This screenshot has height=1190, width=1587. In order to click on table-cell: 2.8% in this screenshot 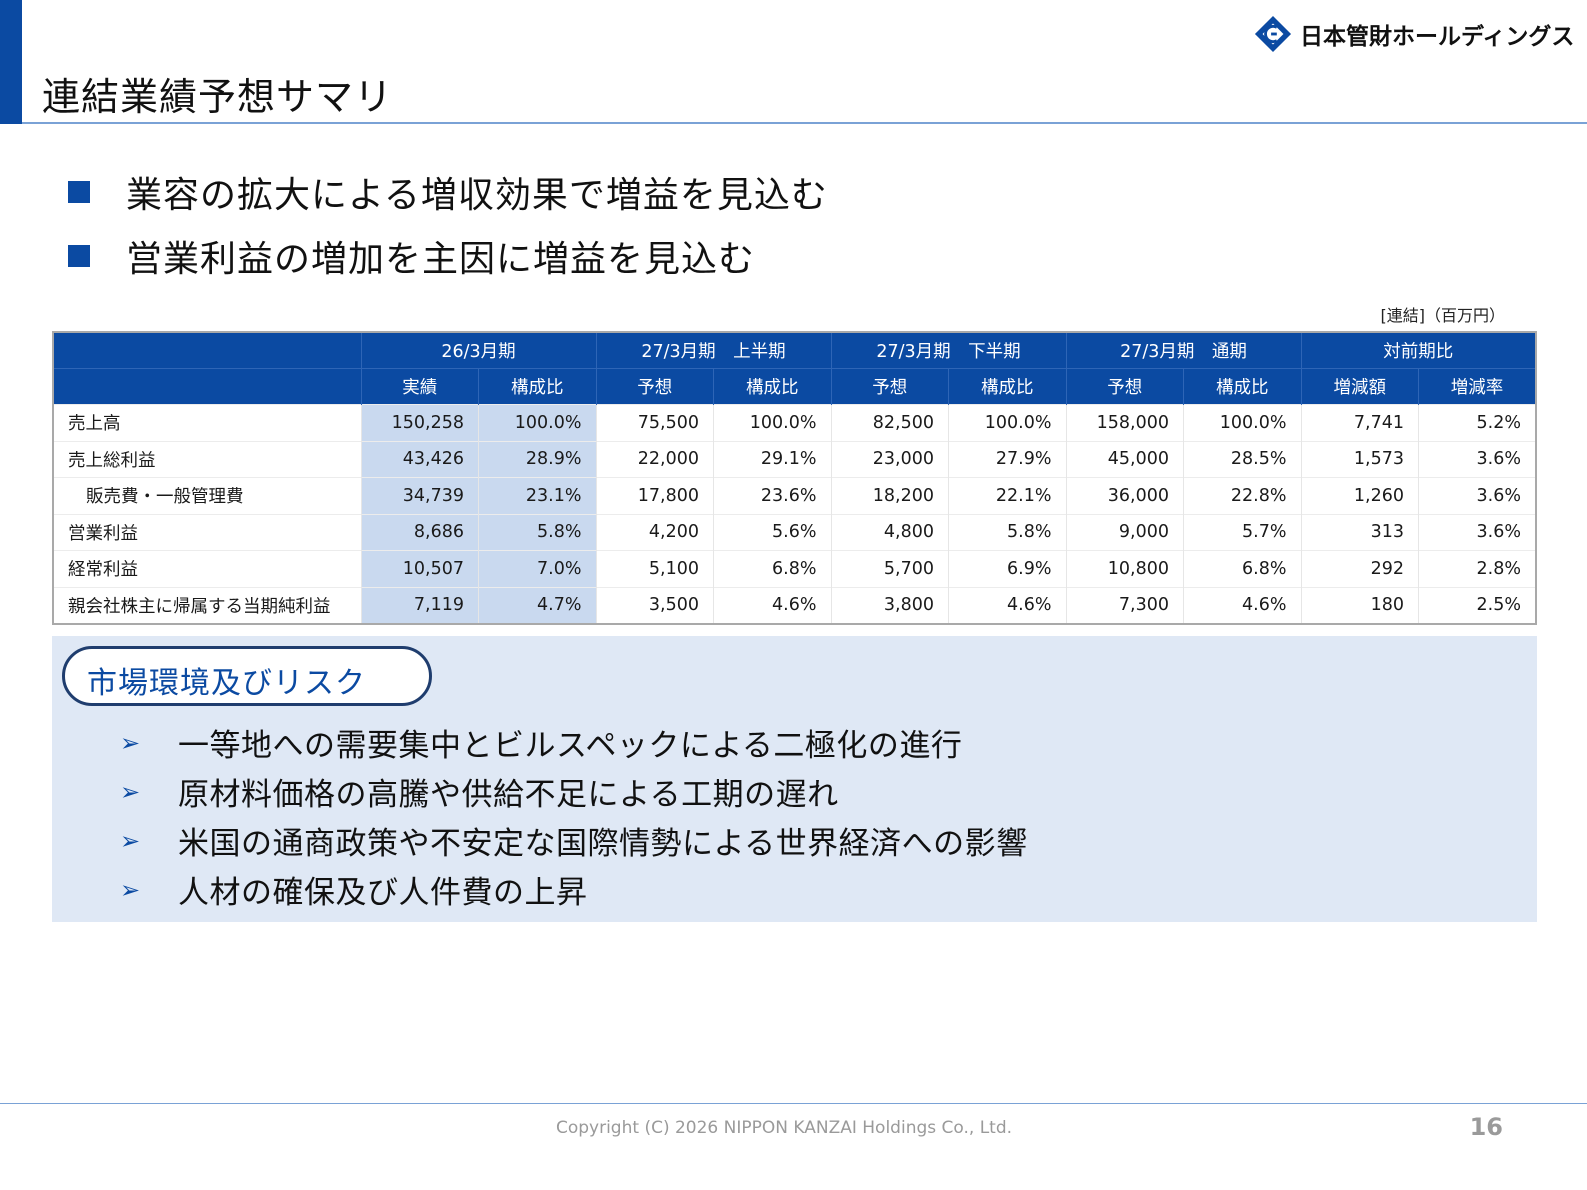, I will do `click(1477, 568)`.